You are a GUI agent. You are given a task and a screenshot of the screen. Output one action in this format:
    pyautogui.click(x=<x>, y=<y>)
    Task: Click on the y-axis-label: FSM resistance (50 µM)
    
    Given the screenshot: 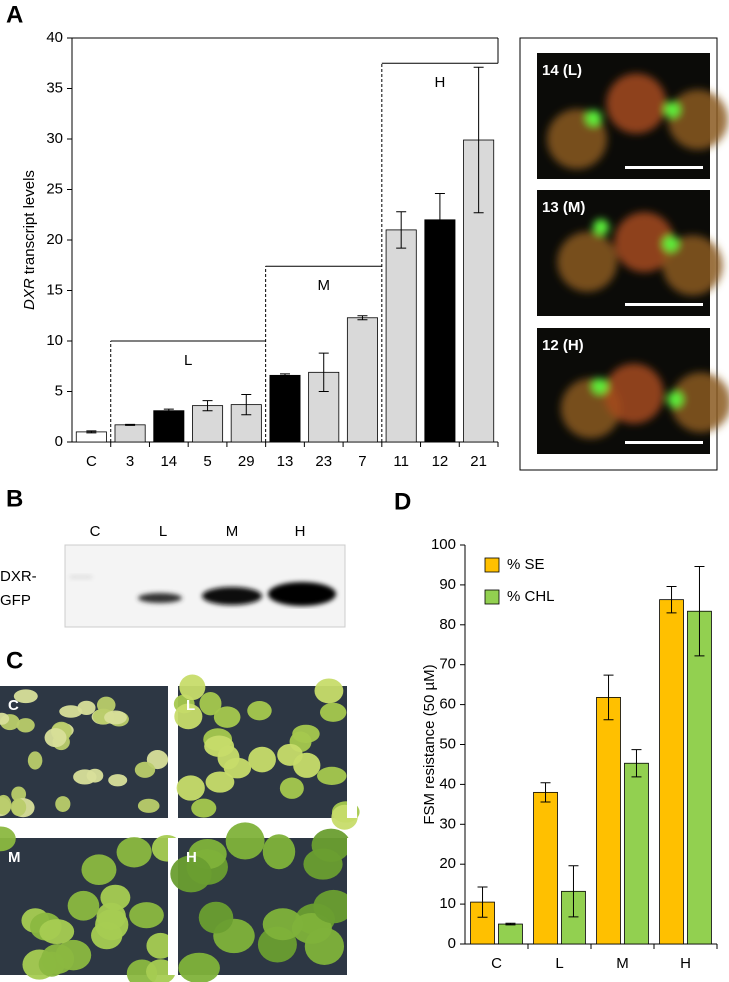 What is the action you would take?
    pyautogui.click(x=429, y=744)
    